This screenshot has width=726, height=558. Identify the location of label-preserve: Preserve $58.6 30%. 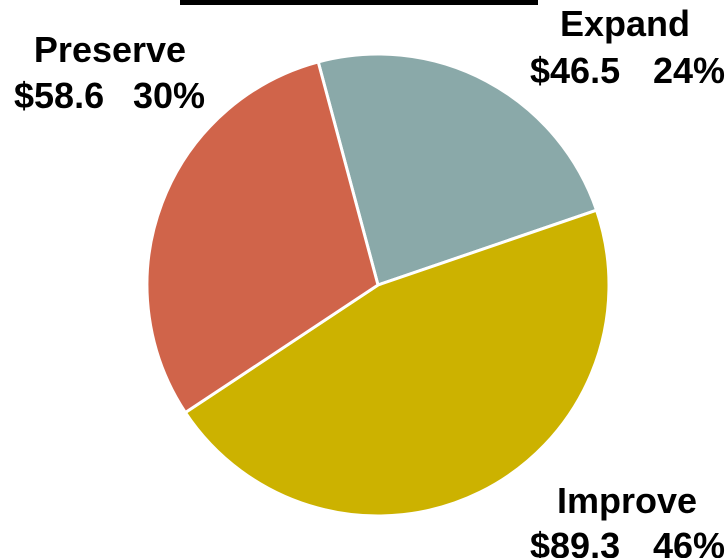
(109, 72).